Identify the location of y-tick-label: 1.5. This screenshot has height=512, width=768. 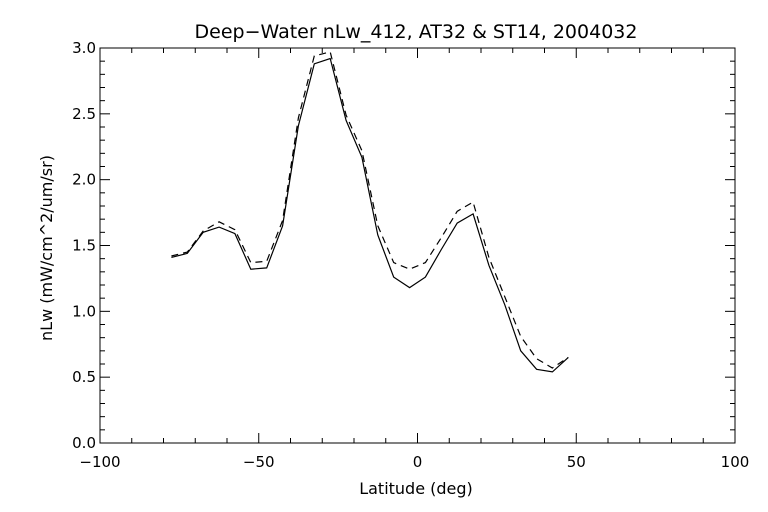
(84, 246).